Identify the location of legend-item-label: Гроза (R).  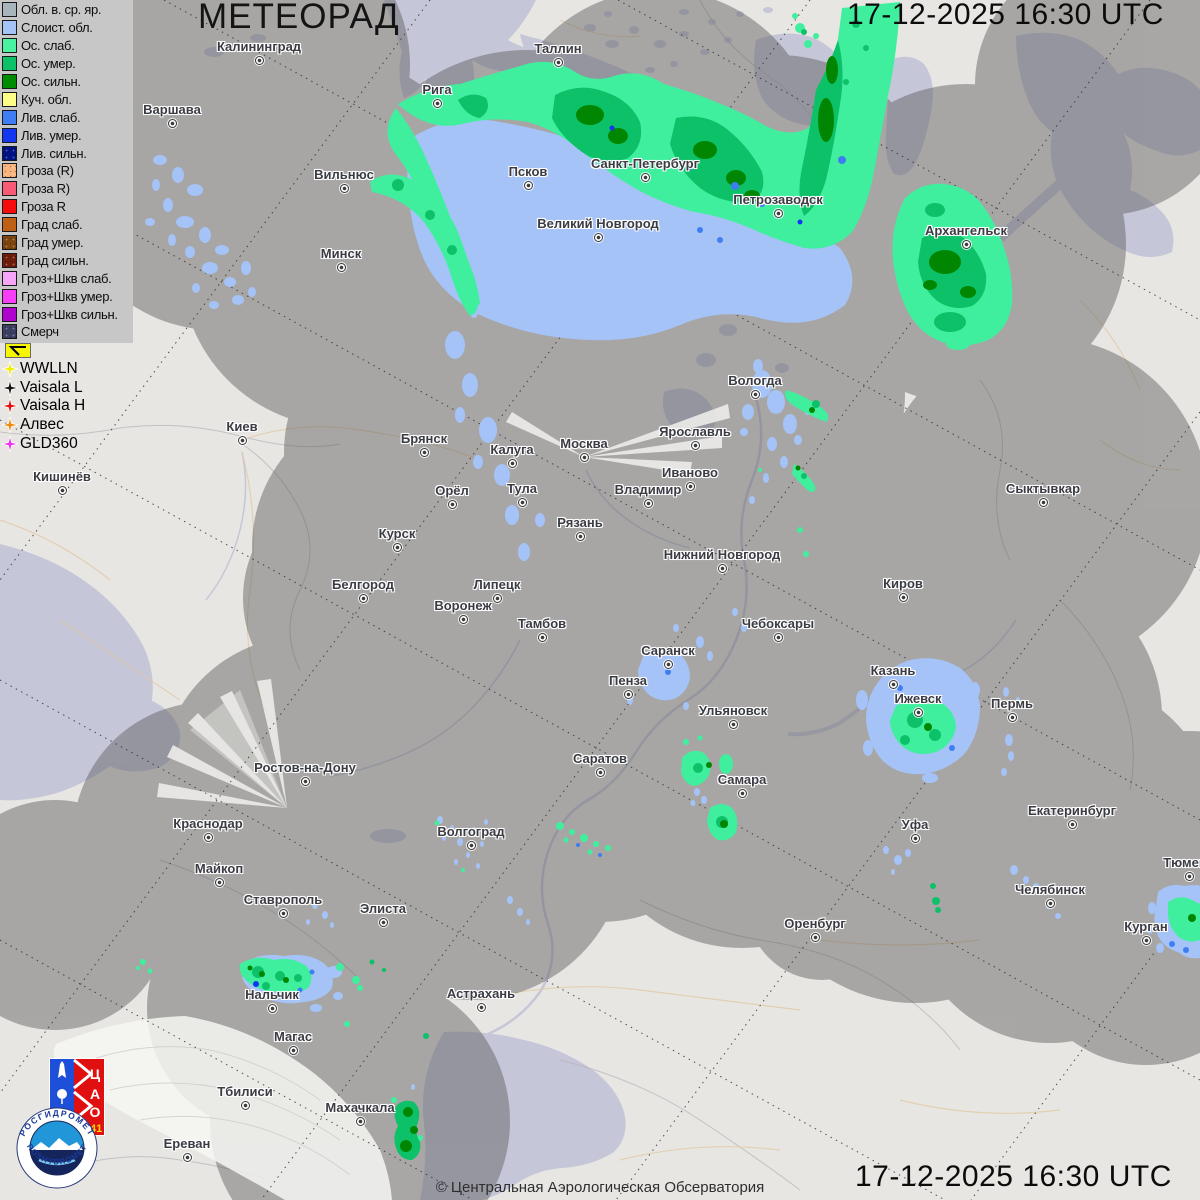
(47, 171).